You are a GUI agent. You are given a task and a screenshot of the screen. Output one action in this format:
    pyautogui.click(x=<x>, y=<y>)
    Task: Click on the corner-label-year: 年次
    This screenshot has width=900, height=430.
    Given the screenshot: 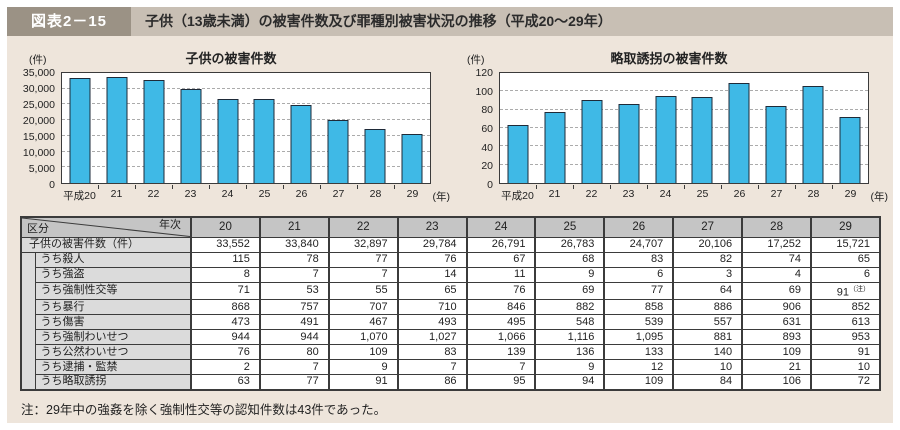 What is the action you would take?
    pyautogui.click(x=170, y=225)
    